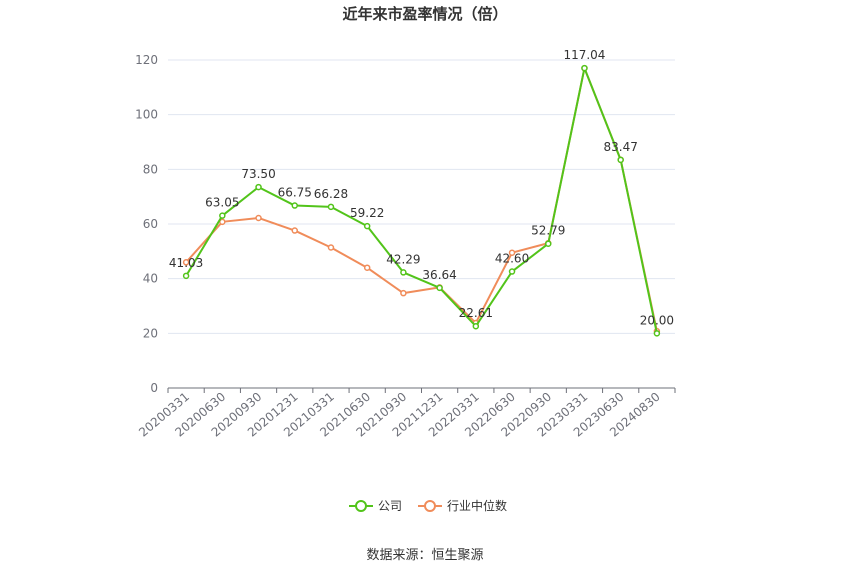 This screenshot has width=850, height=575. What do you see at coordinates (657, 320) in the screenshot?
I see `data-label: 20.00` at bounding box center [657, 320].